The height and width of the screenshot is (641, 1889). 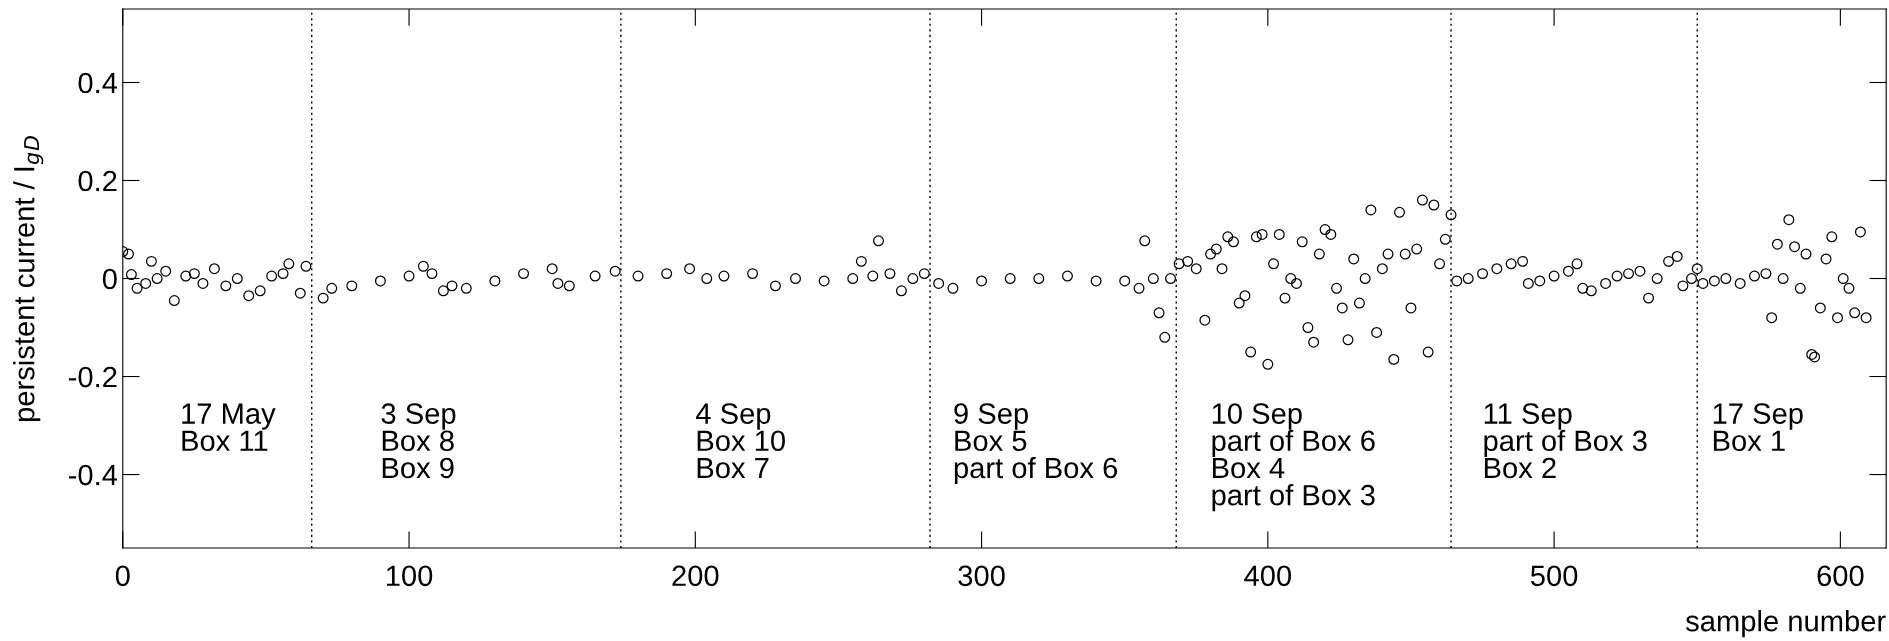 I want to click on x-tick-label: 400, so click(x=1268, y=576).